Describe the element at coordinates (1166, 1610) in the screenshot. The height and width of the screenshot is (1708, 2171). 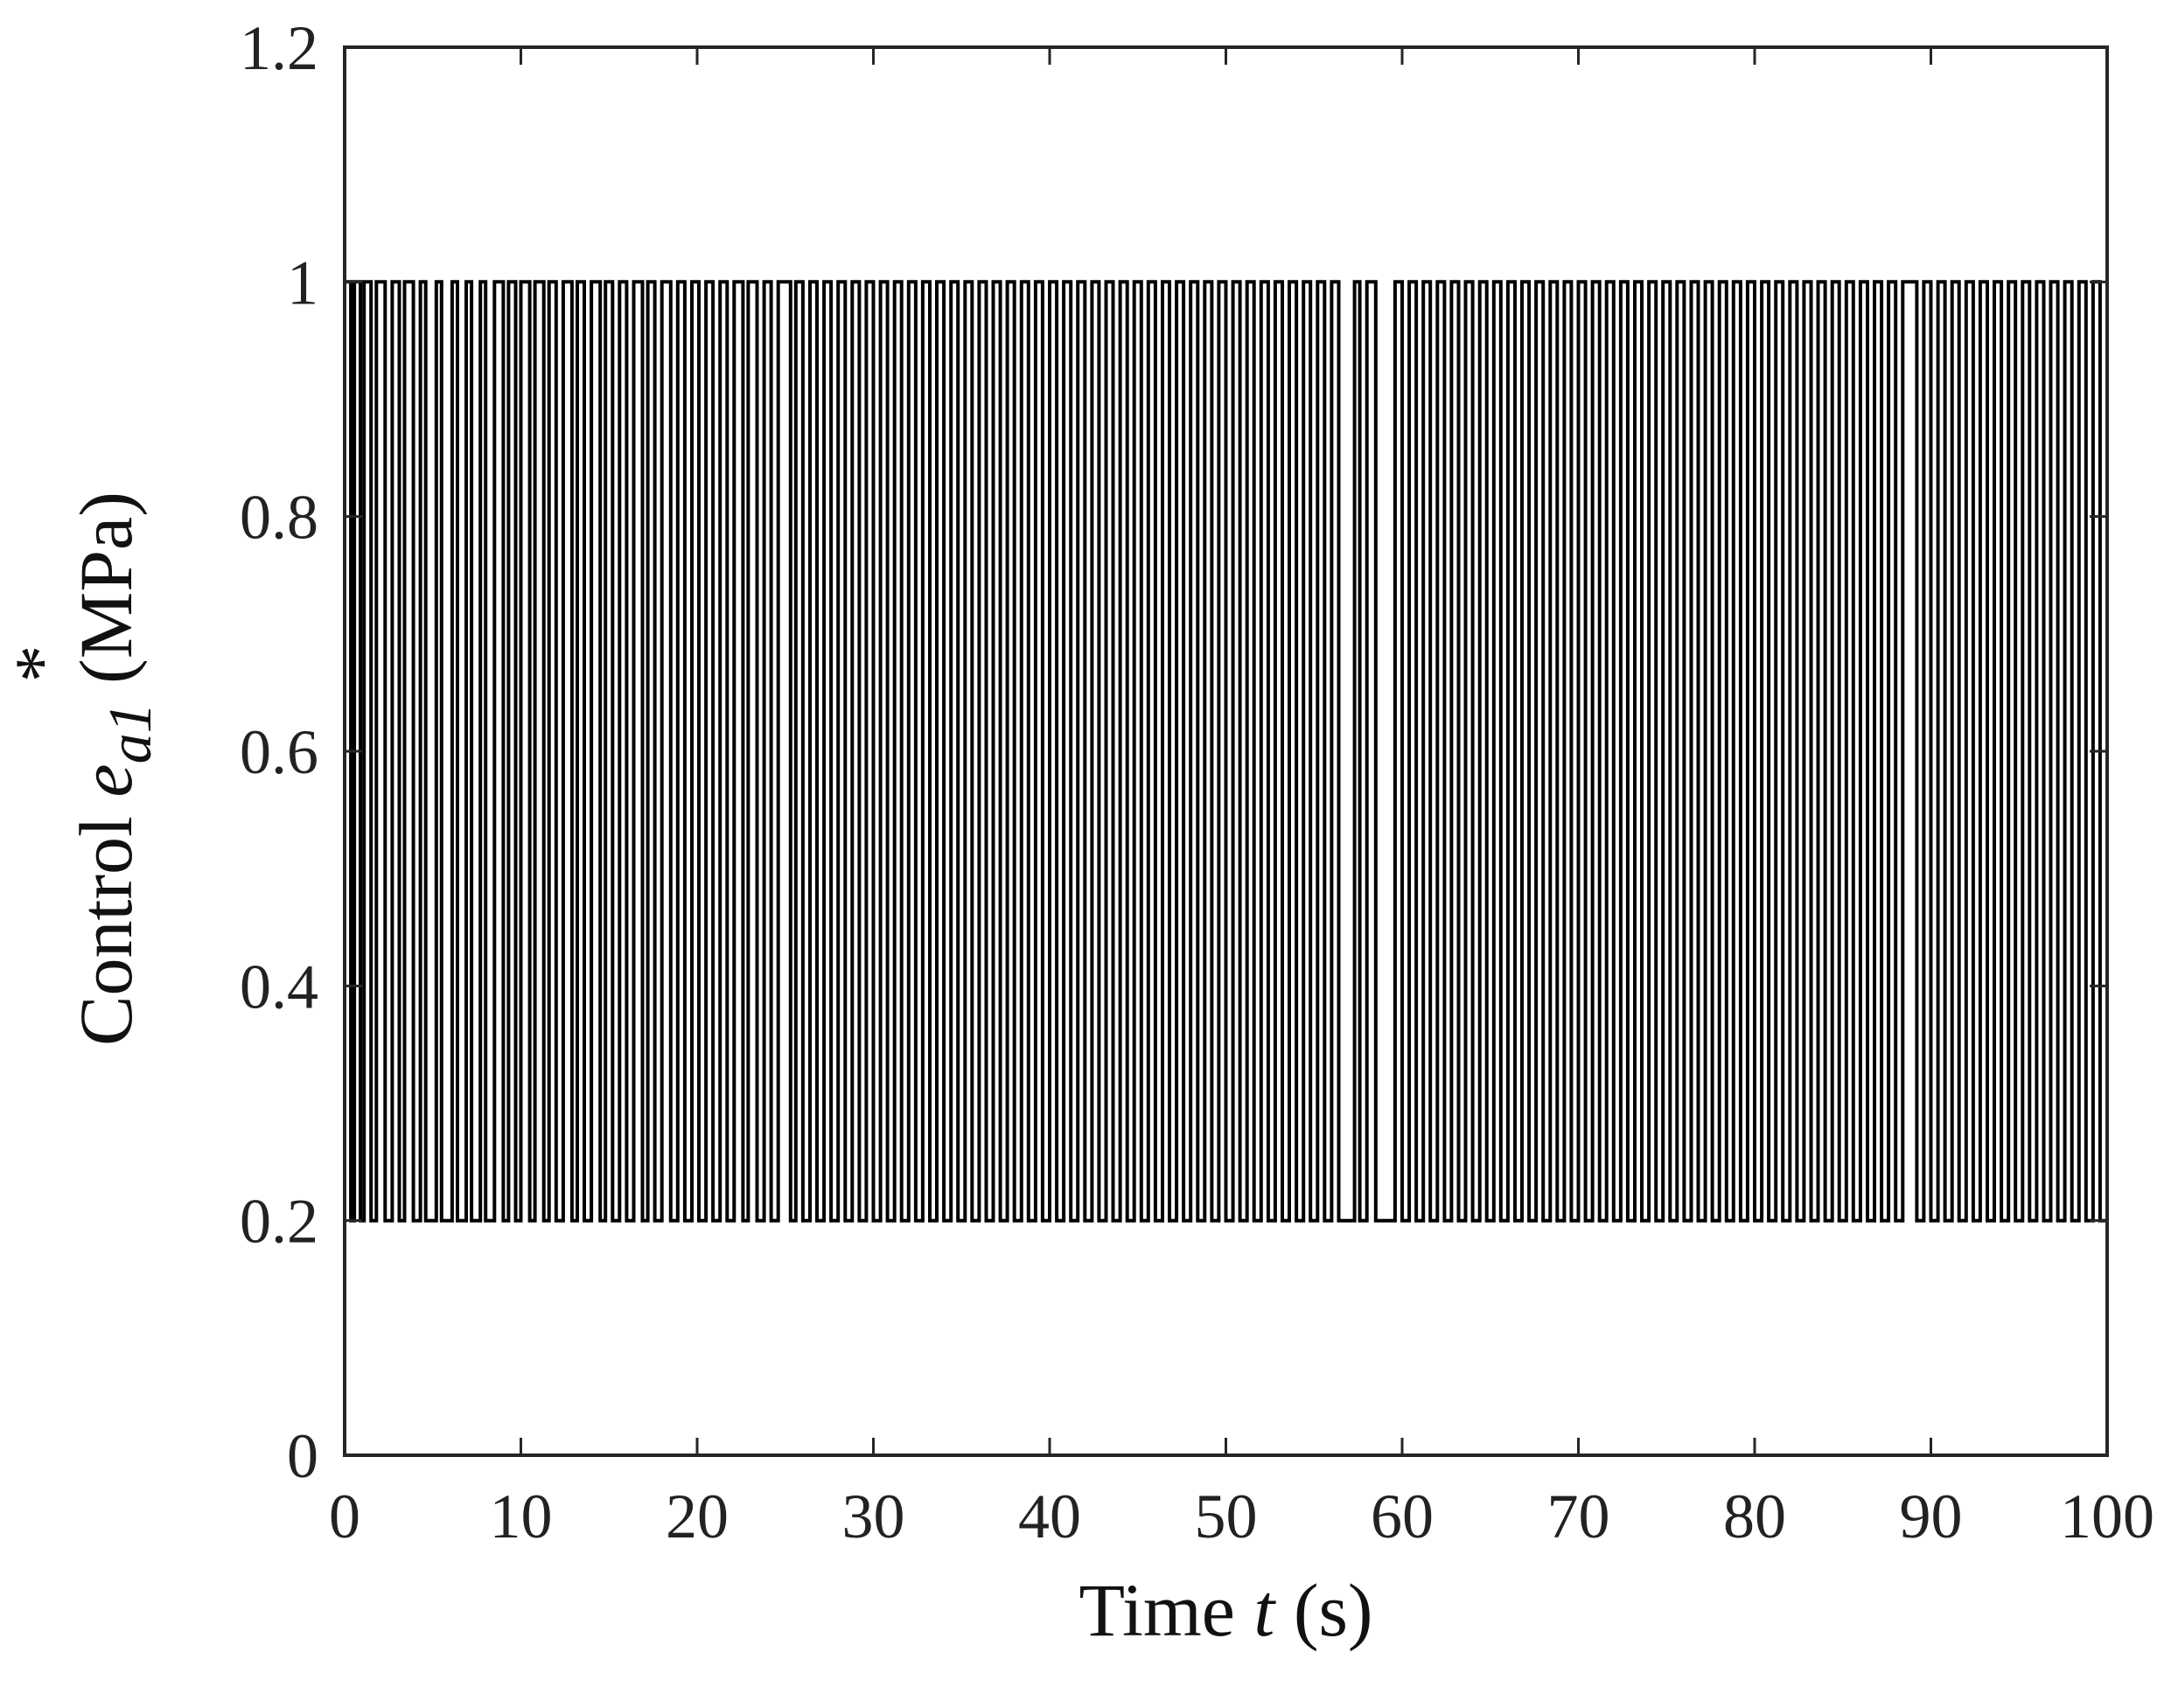
I see `x-axis-label-prefix: Time` at that location.